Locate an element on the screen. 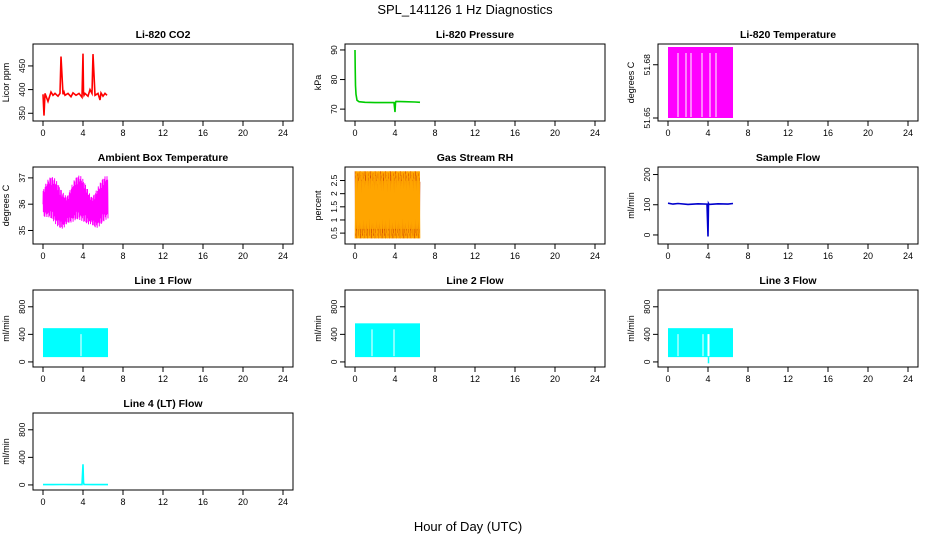 This screenshot has height=540, width=936. y-axis-label: percent is located at coordinates (318, 205).